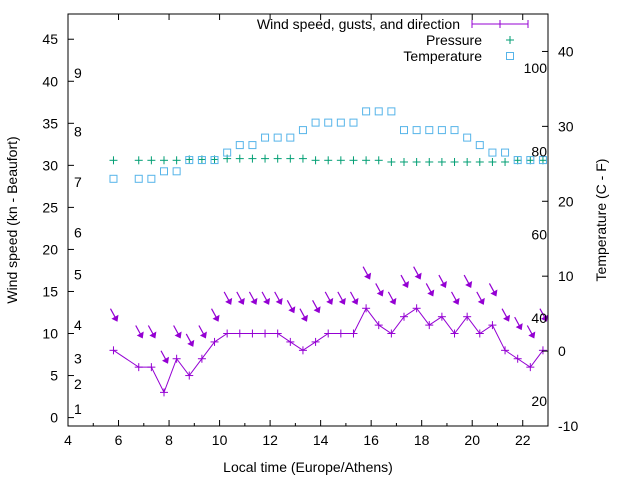 Image resolution: width=640 pixels, height=480 pixels. Describe the element at coordinates (539, 318) in the screenshot. I see `fahrenheit-label: 40` at that location.